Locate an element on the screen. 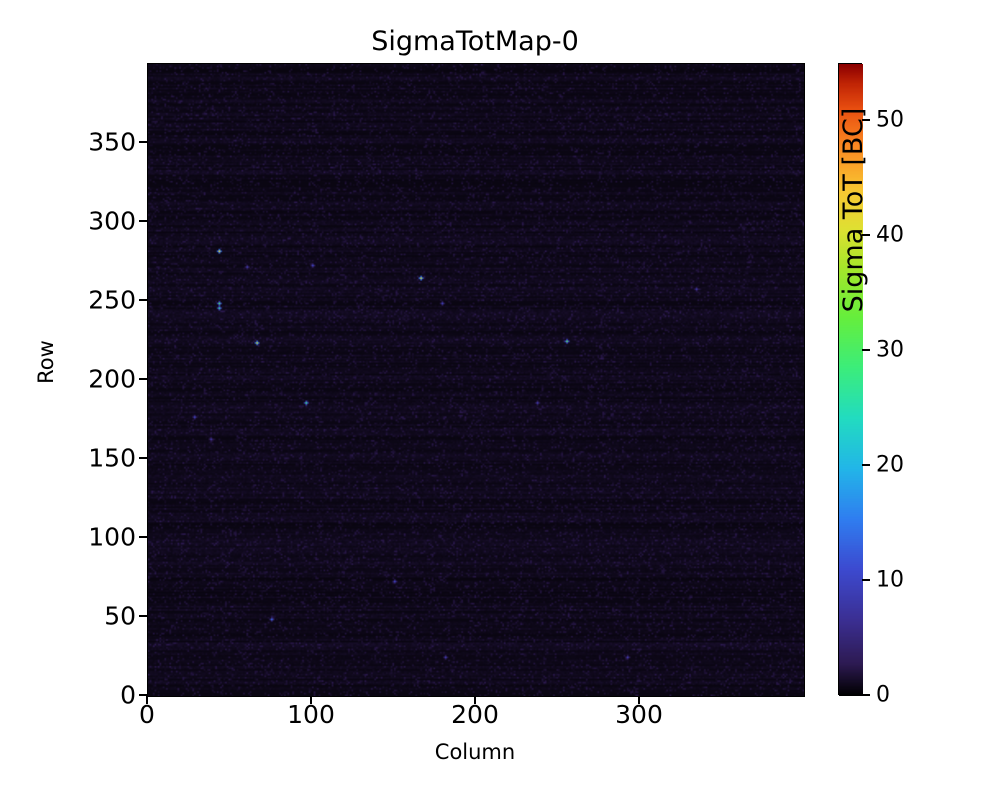 The image size is (1000, 800). colorbar-label: Sigma ToT [BC] is located at coordinates (853, 210).